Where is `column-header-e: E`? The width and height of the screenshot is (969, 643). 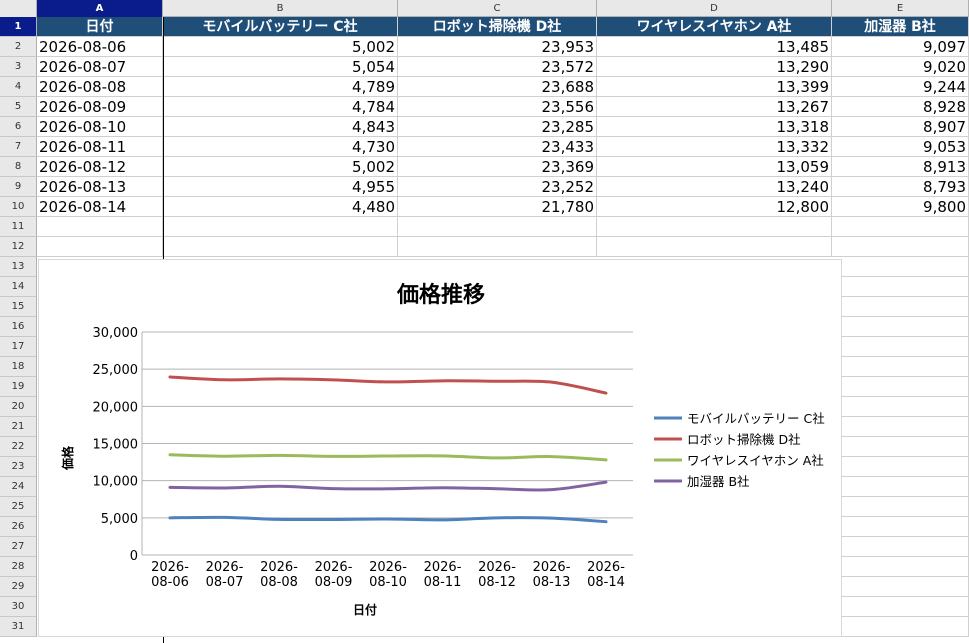
column-header-e: E is located at coordinates (900, 8).